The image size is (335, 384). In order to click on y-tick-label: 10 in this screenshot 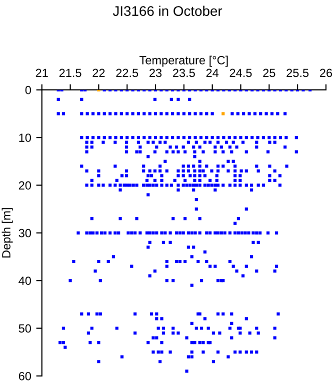, I will do `click(25, 138)`.